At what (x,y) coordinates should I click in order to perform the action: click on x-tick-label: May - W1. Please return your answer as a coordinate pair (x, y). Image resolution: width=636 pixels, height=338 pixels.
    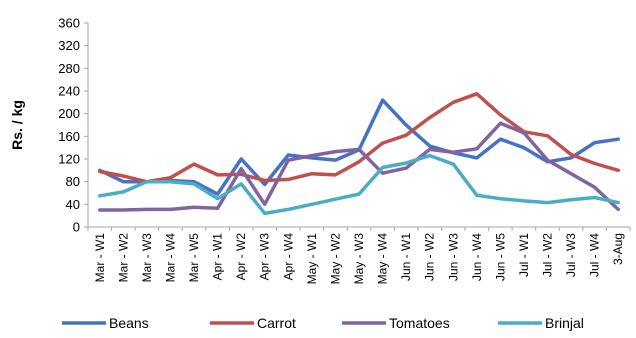
    Looking at the image, I should click on (312, 259).